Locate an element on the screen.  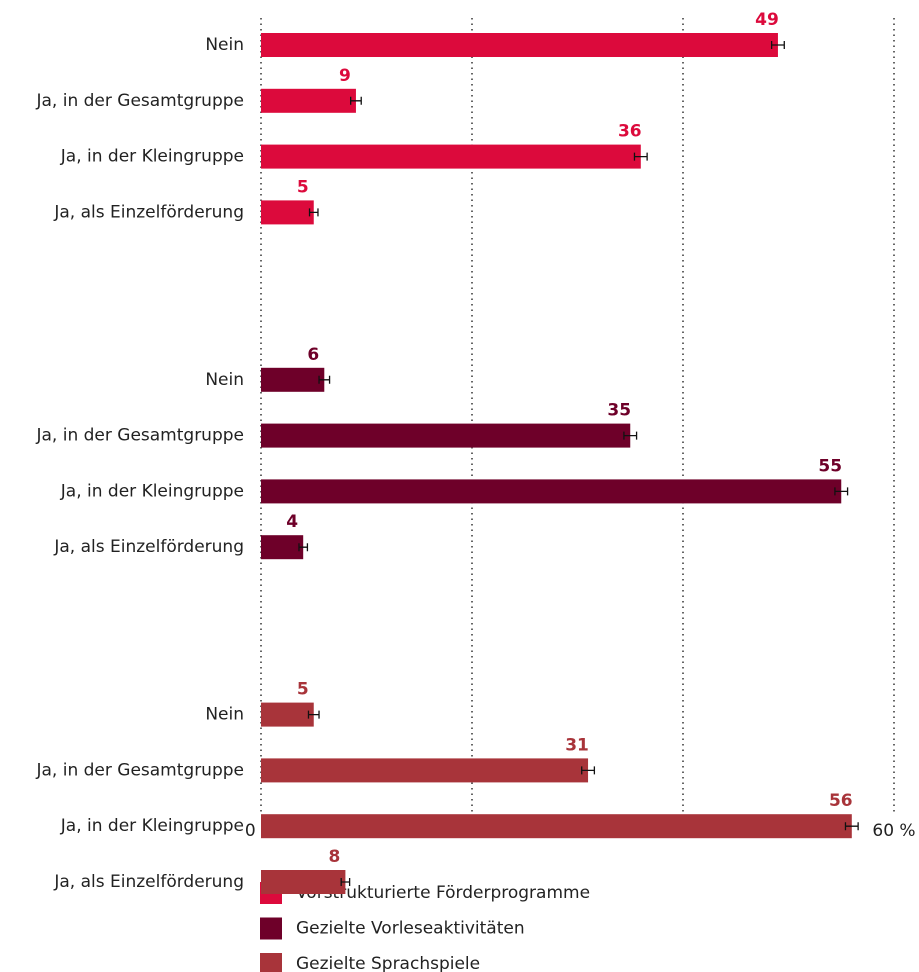
x-tick-label: 60 % is located at coordinates (893, 831).